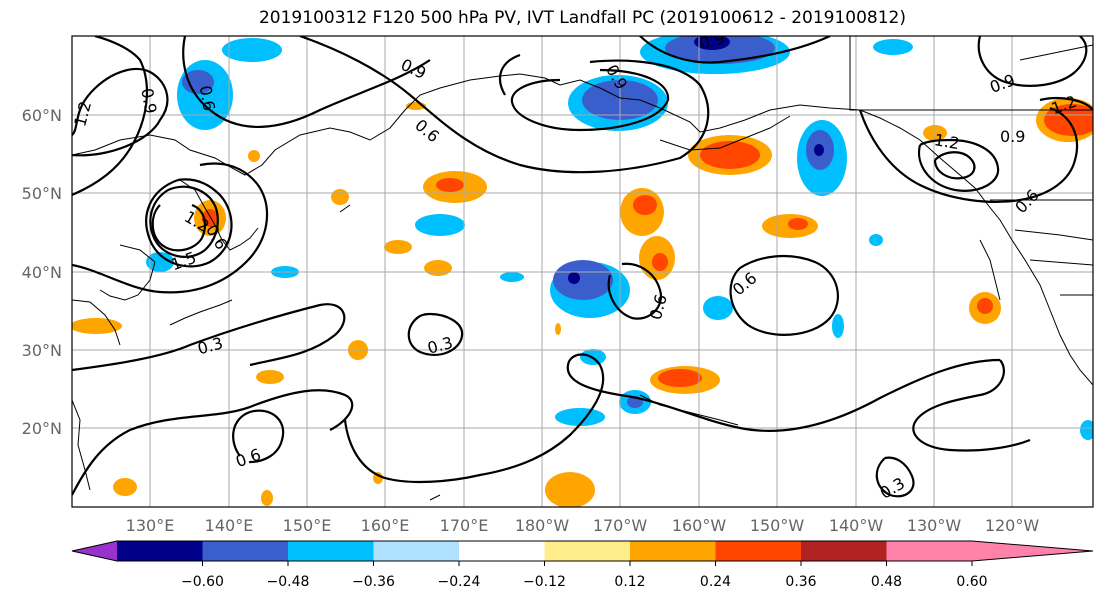 The width and height of the screenshot is (1105, 601). What do you see at coordinates (459, 582) in the screenshot?
I see `colorbar-tick-label: −0.24` at bounding box center [459, 582].